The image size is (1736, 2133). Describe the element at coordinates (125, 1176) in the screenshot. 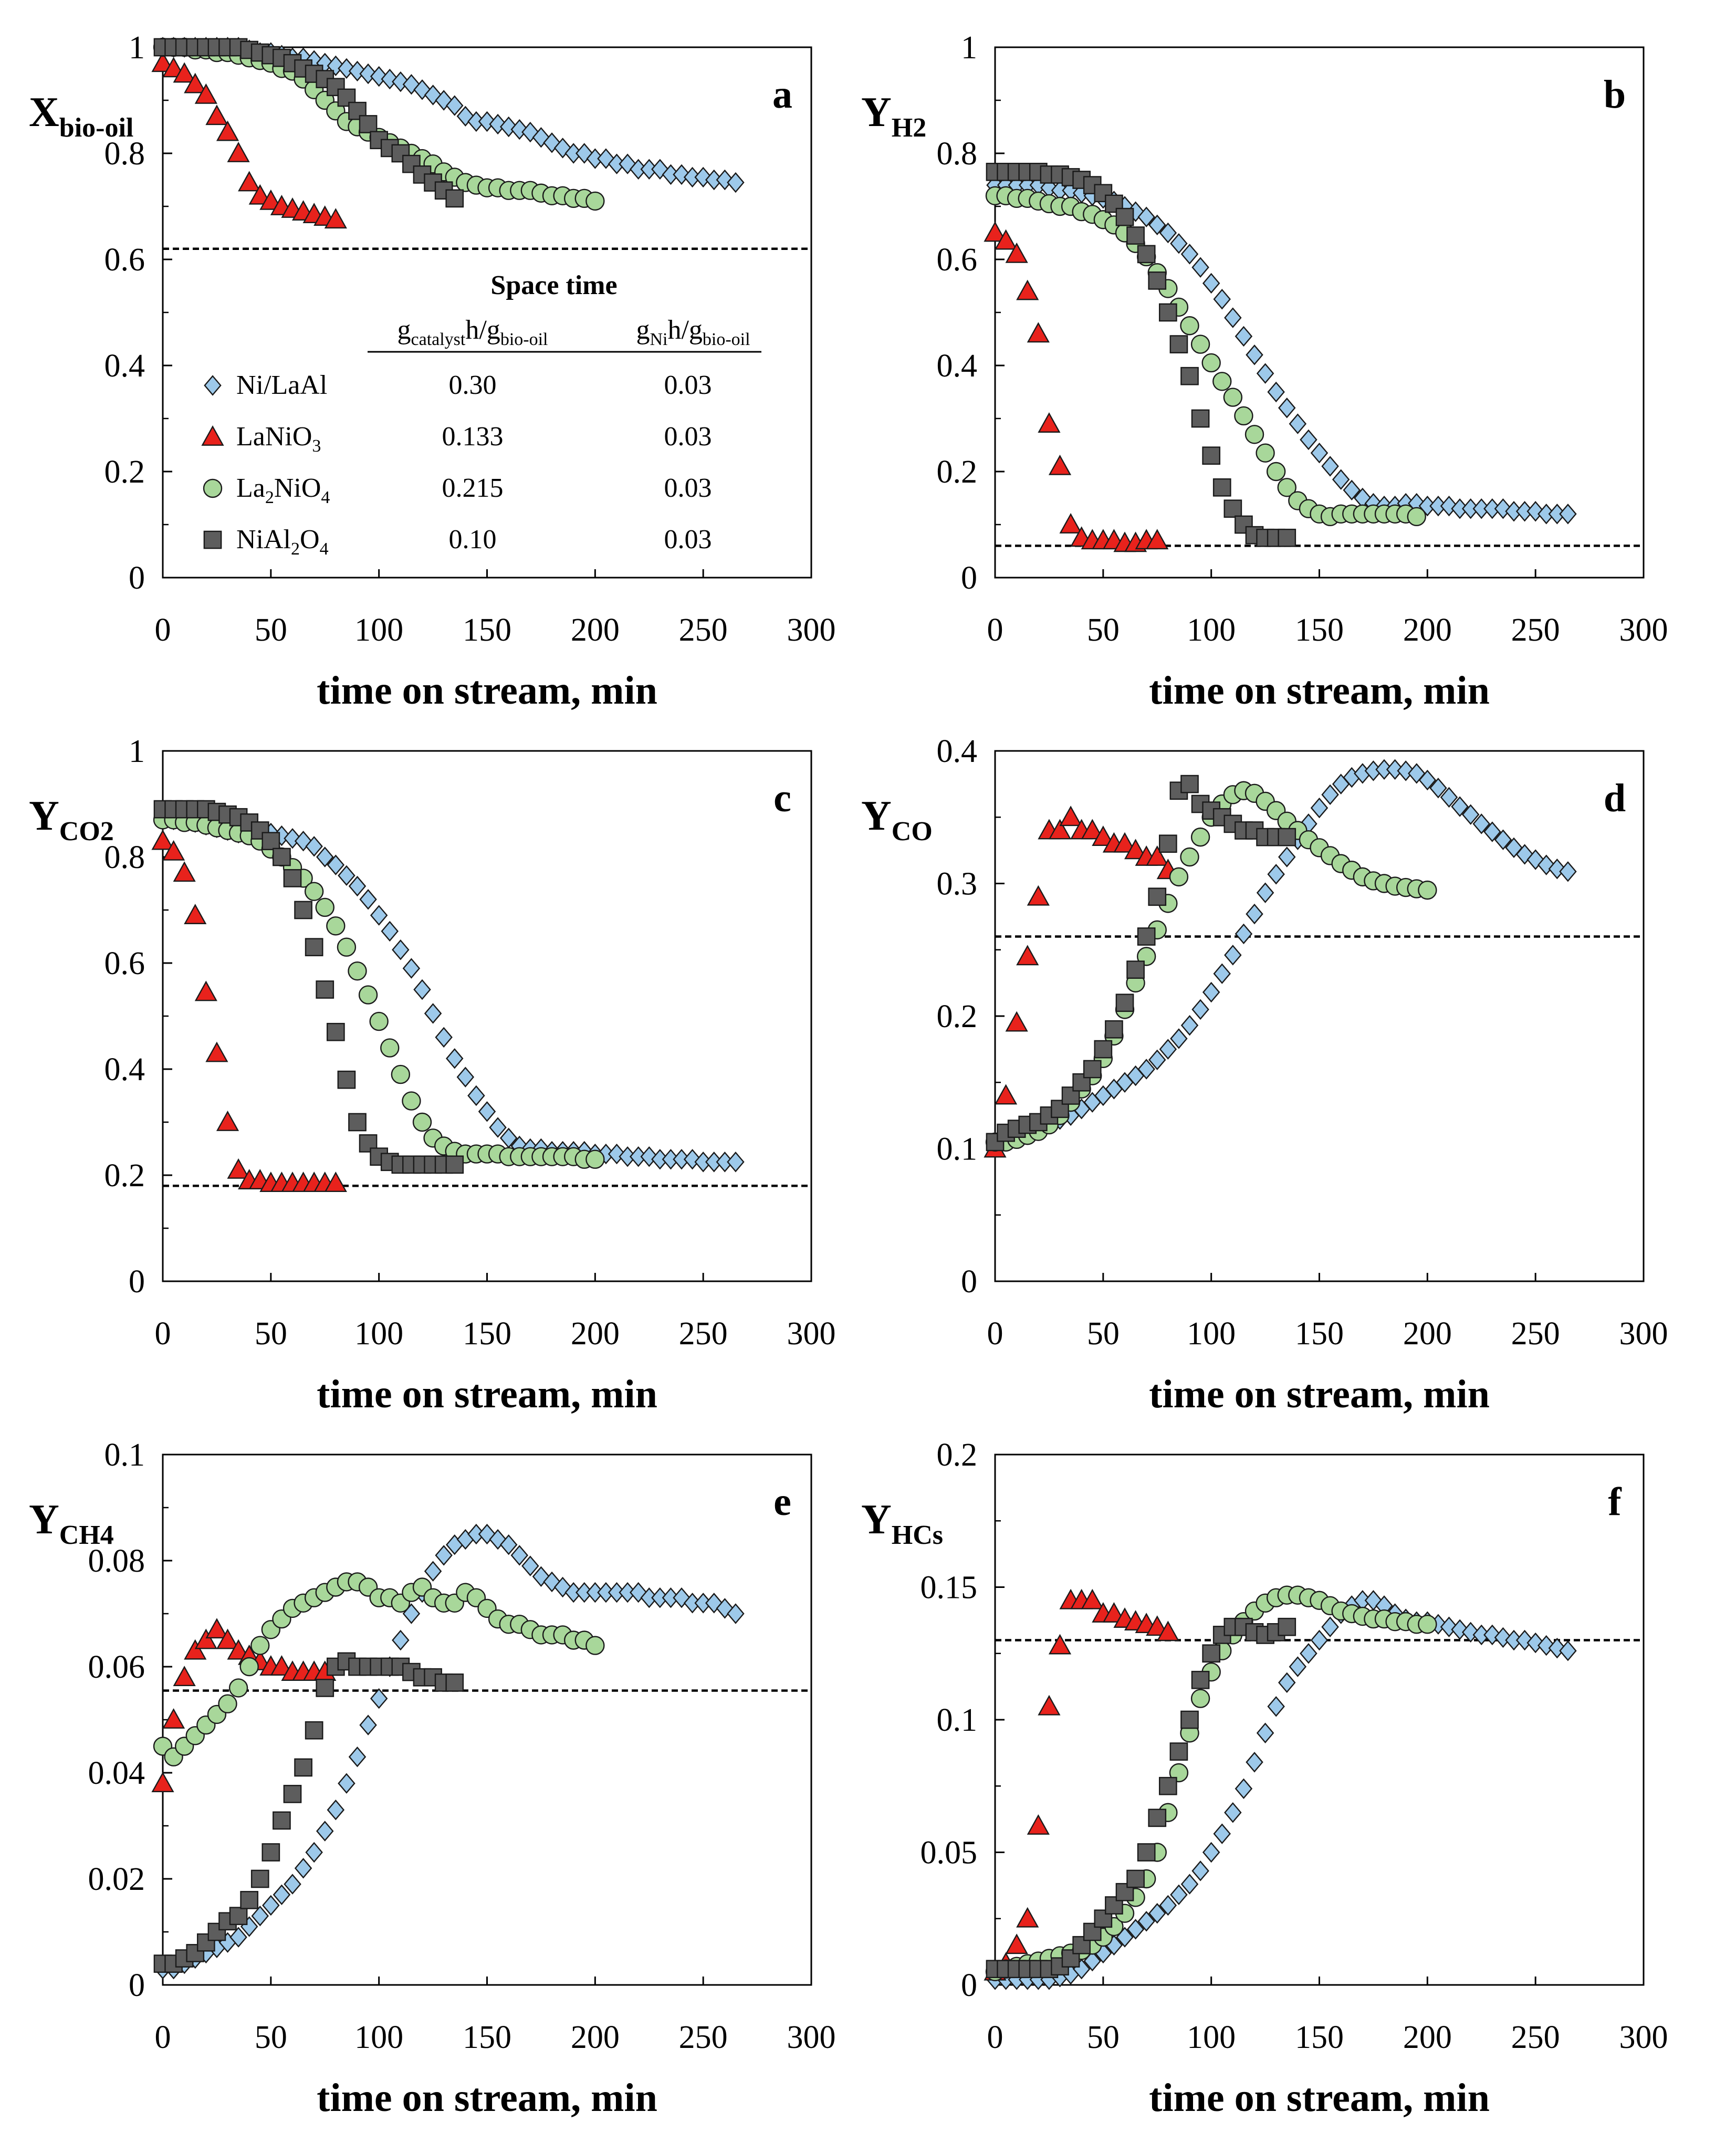

I see `y-tick-label: 0.2` at that location.